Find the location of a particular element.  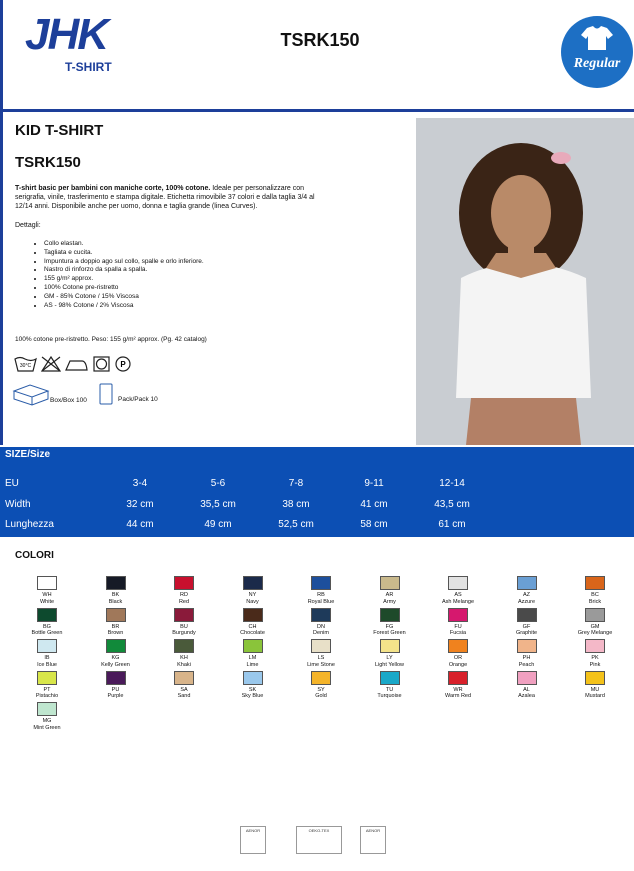

badge-text: Regular is located at coordinates (597, 63).